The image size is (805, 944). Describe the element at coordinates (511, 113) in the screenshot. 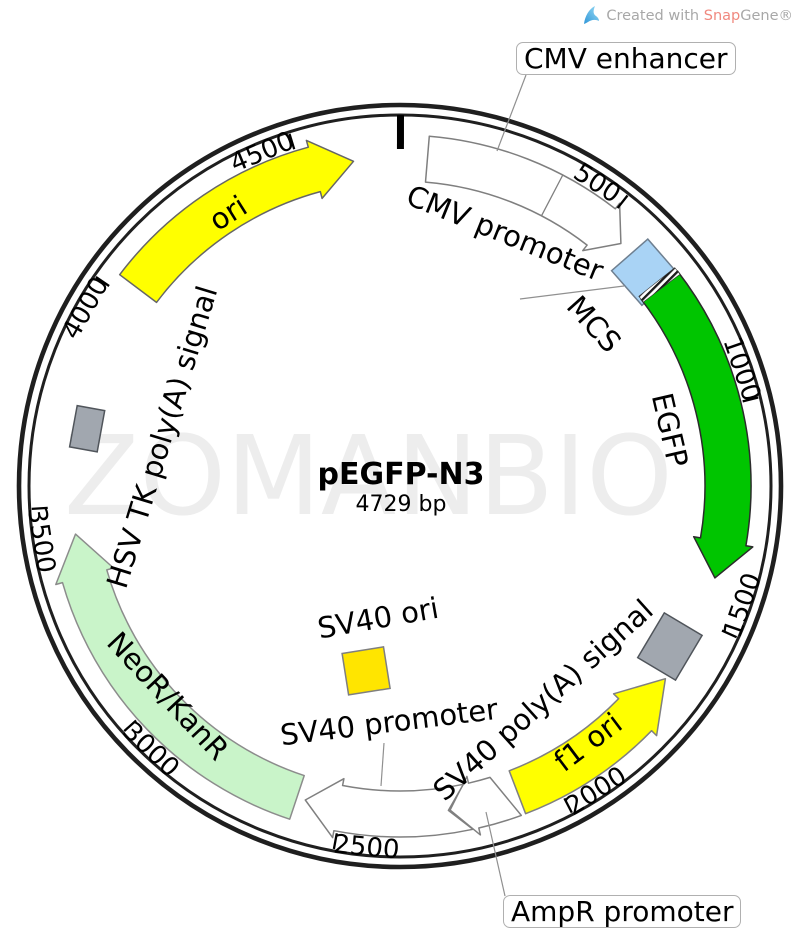

I see `callout-line-cmv-enhancer` at that location.